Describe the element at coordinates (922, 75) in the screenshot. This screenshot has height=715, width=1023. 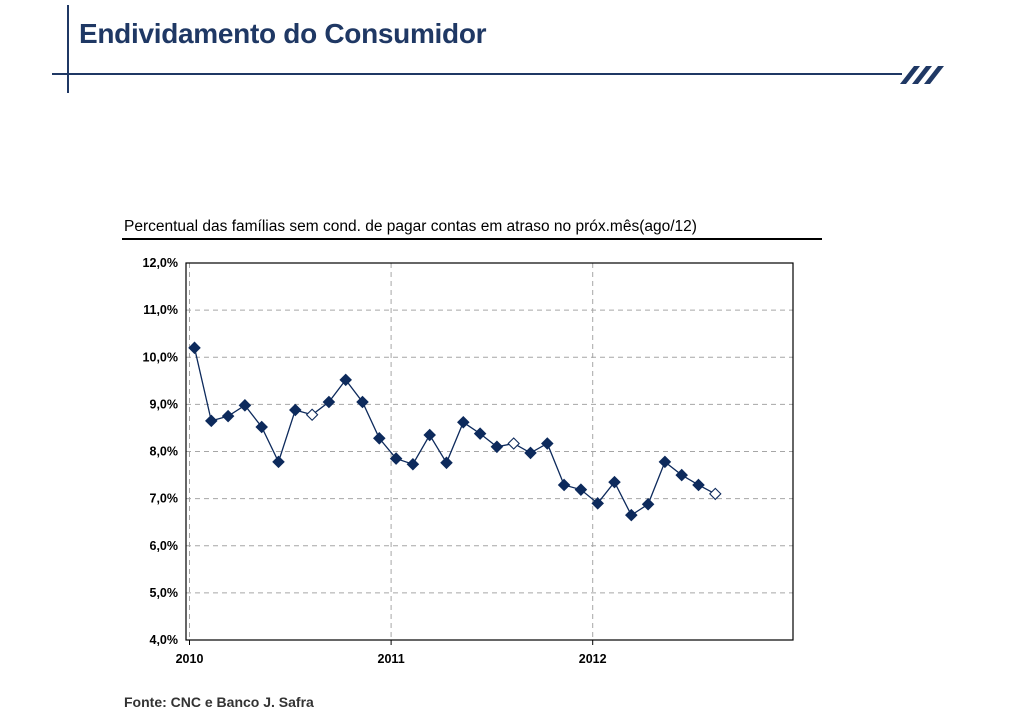
I see `safra-logo-icon` at that location.